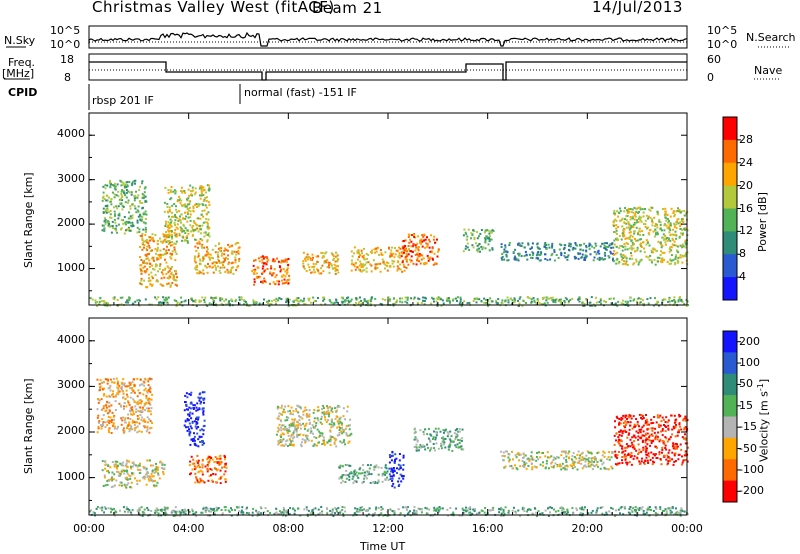 Image resolution: width=800 pixels, height=554 pixels. What do you see at coordinates (746, 185) in the screenshot?
I see `power-colorbar-label-4: 20` at bounding box center [746, 185].